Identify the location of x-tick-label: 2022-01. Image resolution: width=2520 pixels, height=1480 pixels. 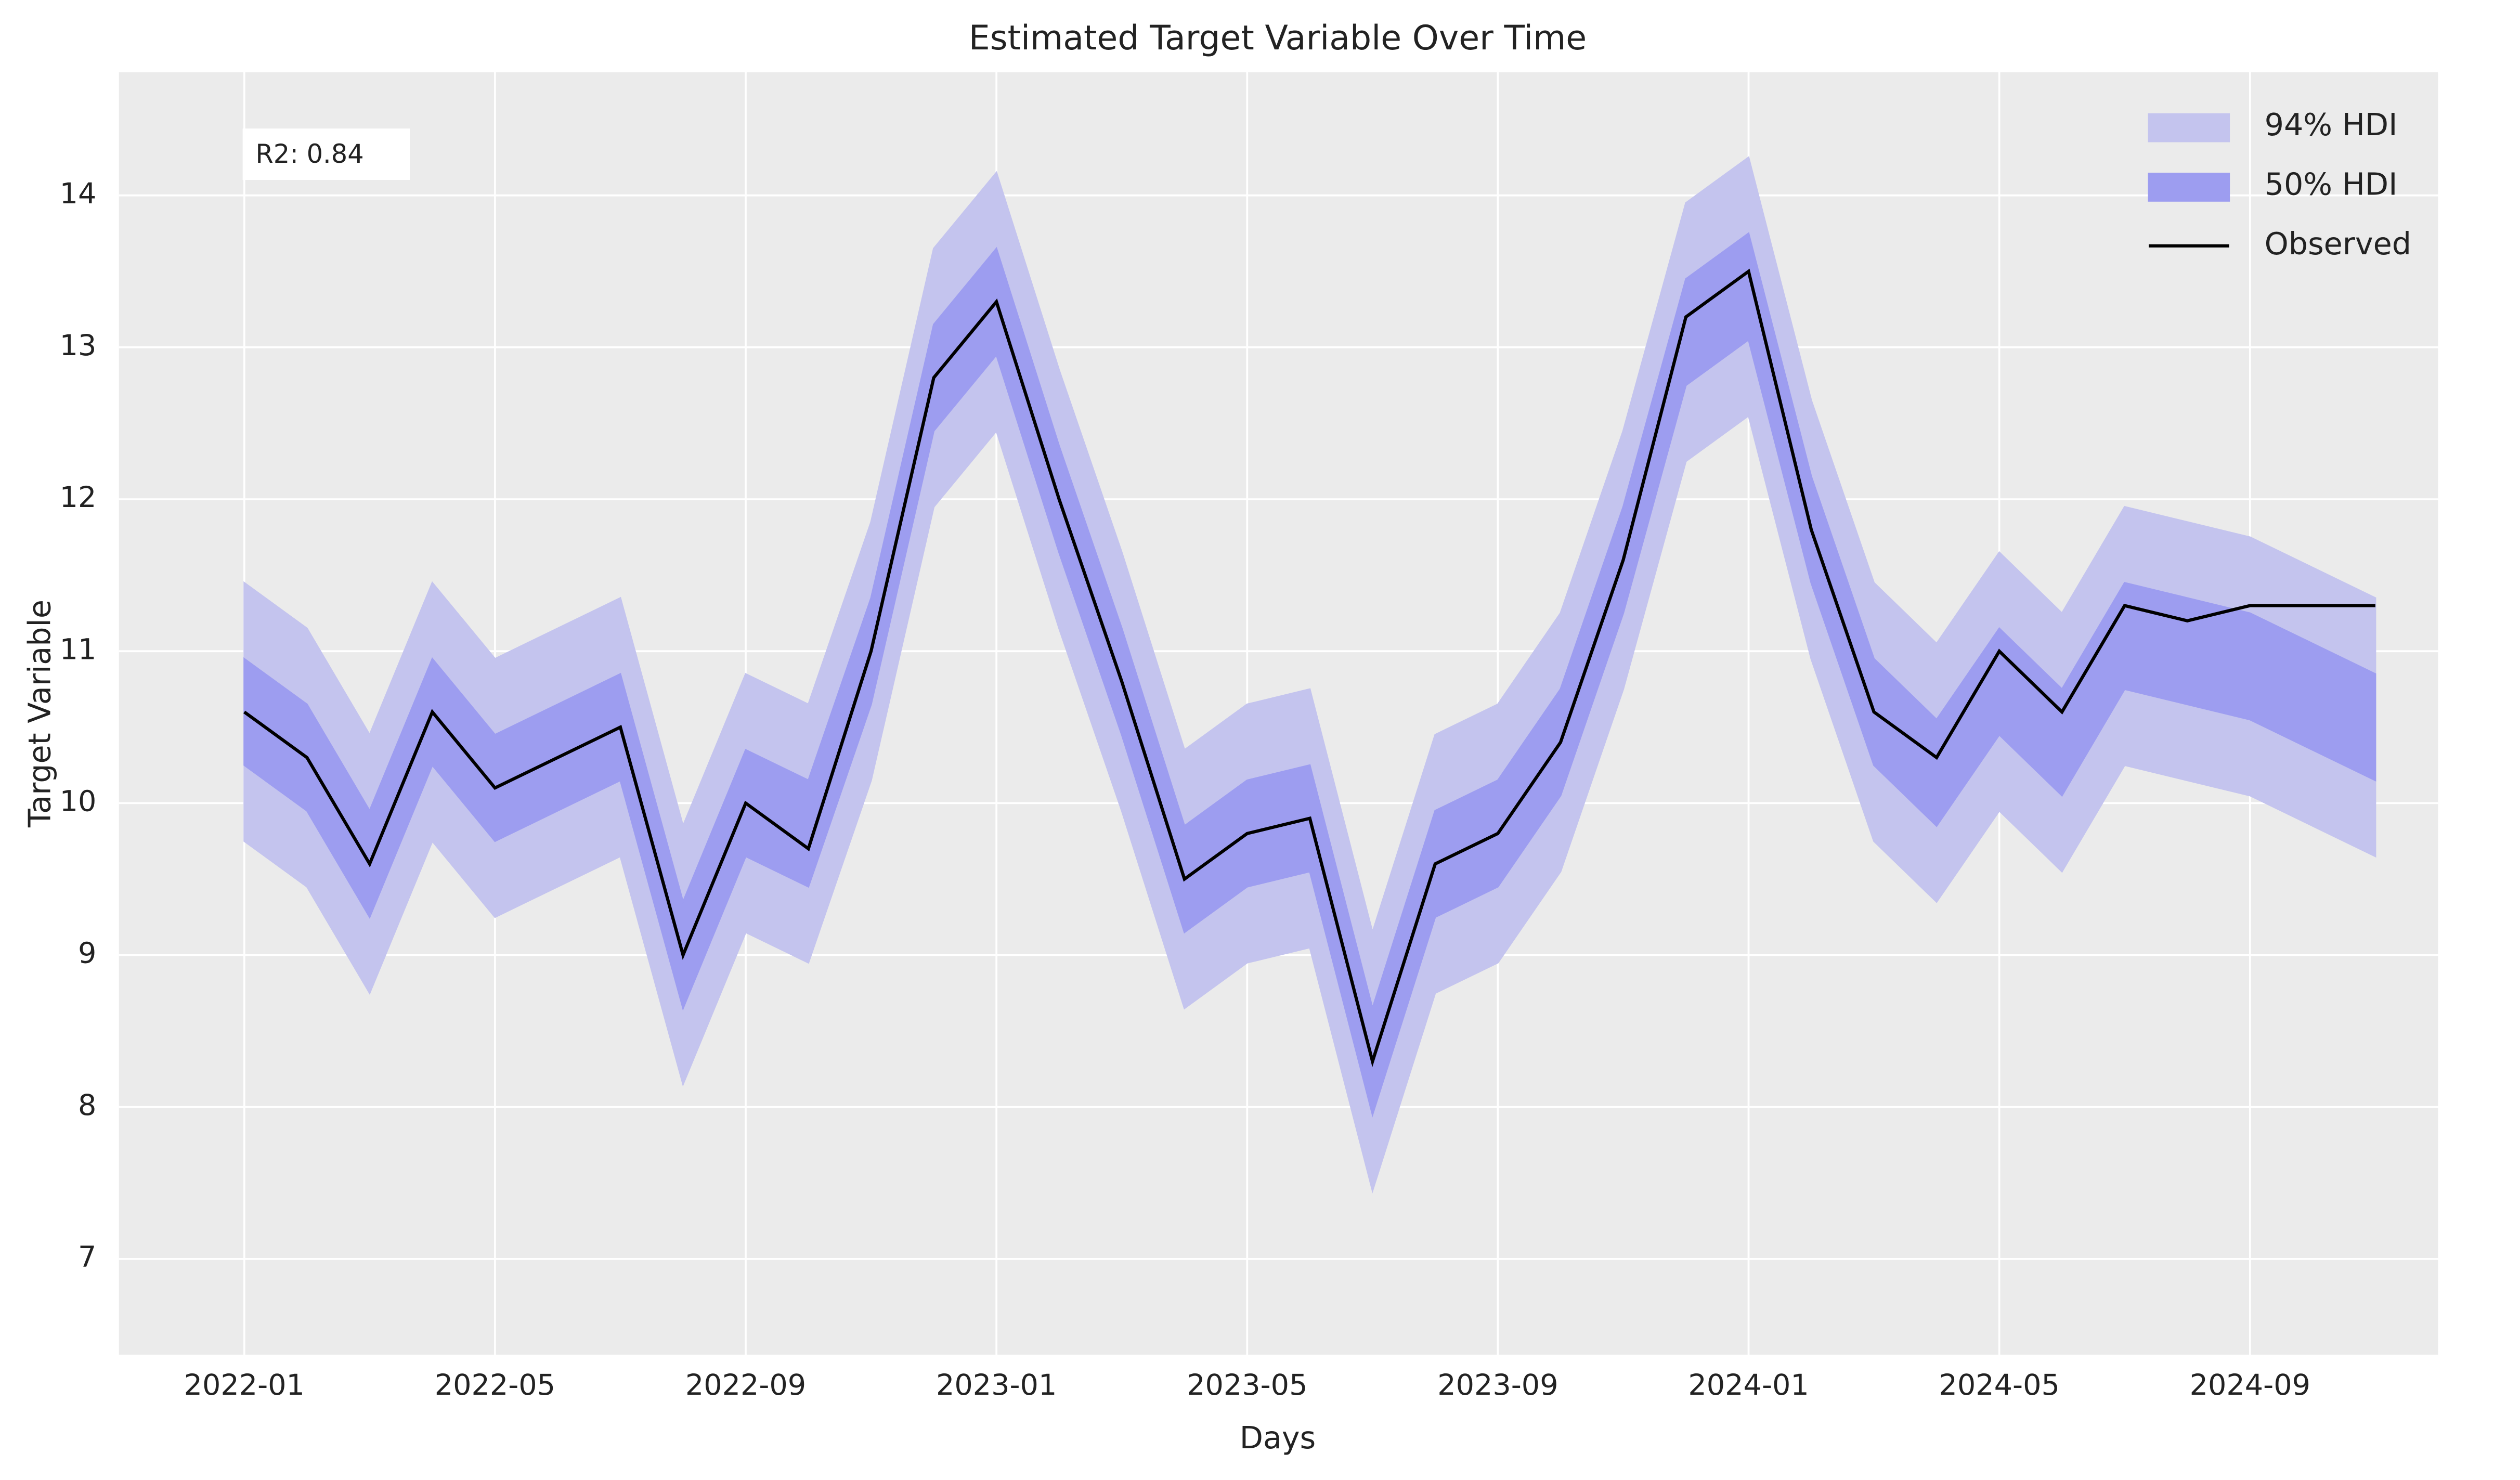
(244, 1385).